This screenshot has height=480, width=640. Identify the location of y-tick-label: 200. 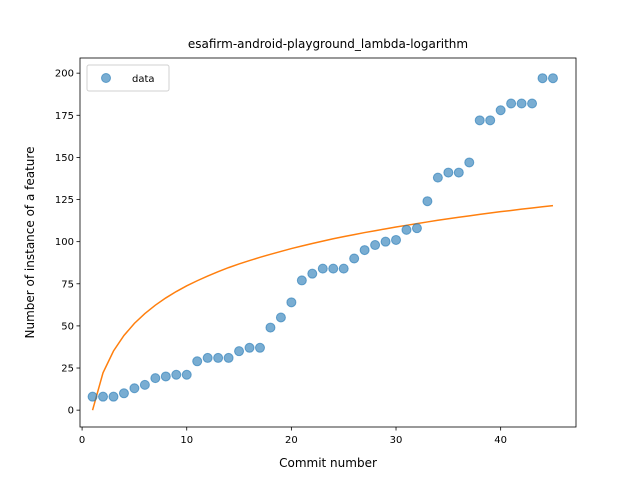
(64, 74).